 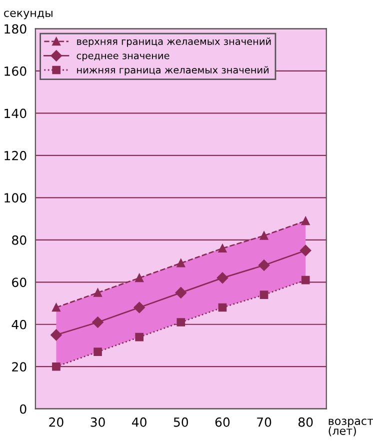 What do you see at coordinates (15, 113) in the screenshot?
I see `y-tick-label: 140` at bounding box center [15, 113].